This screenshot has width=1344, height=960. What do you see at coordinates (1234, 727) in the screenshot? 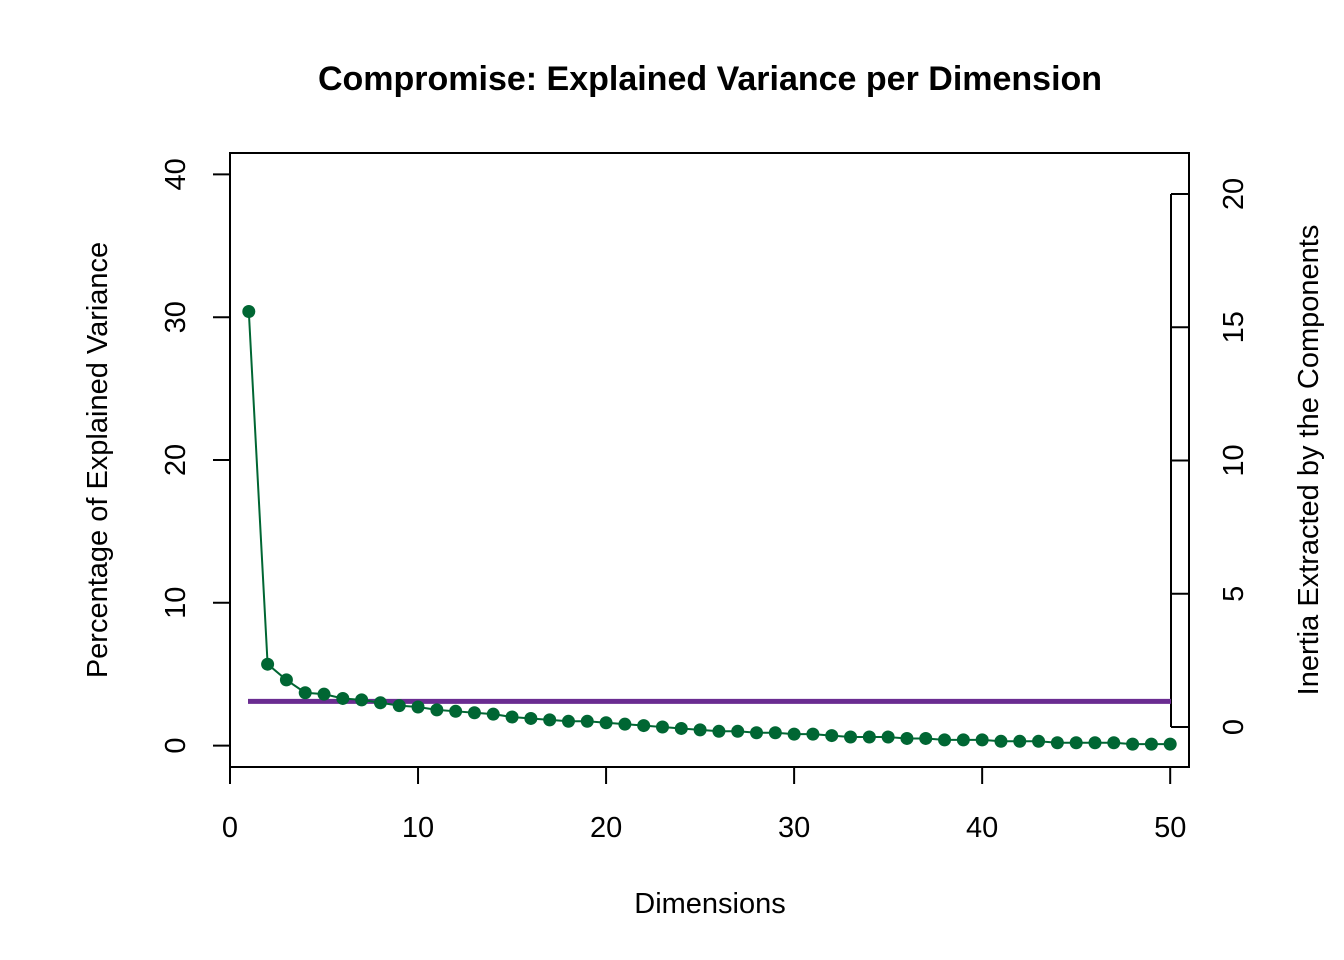
I see `y2-tick-label: 0` at bounding box center [1234, 727].